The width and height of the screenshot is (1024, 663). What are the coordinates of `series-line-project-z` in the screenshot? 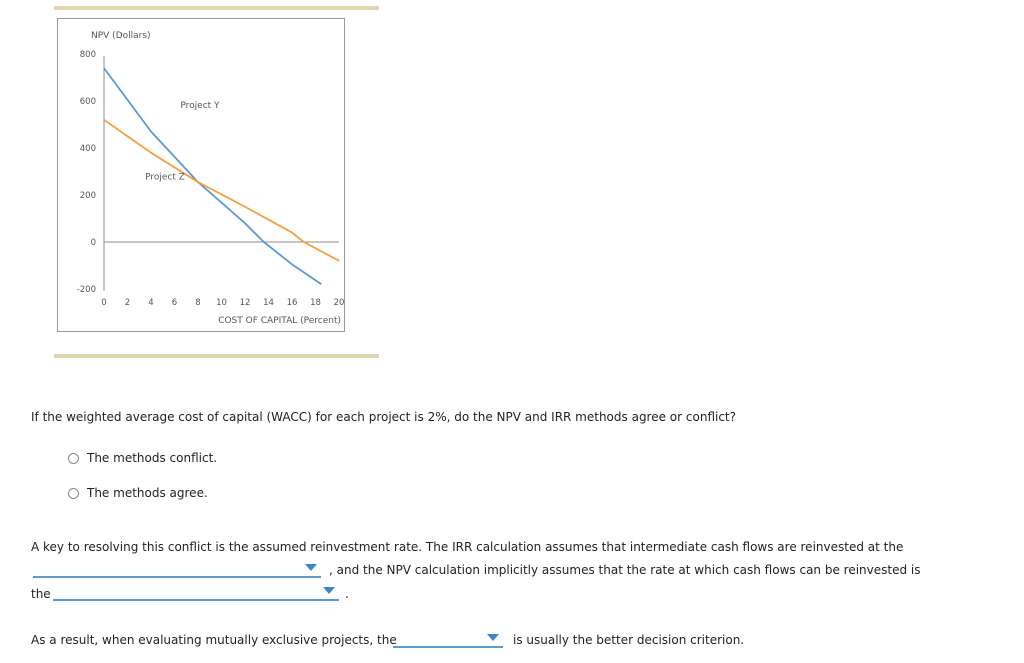 It's located at (221, 190).